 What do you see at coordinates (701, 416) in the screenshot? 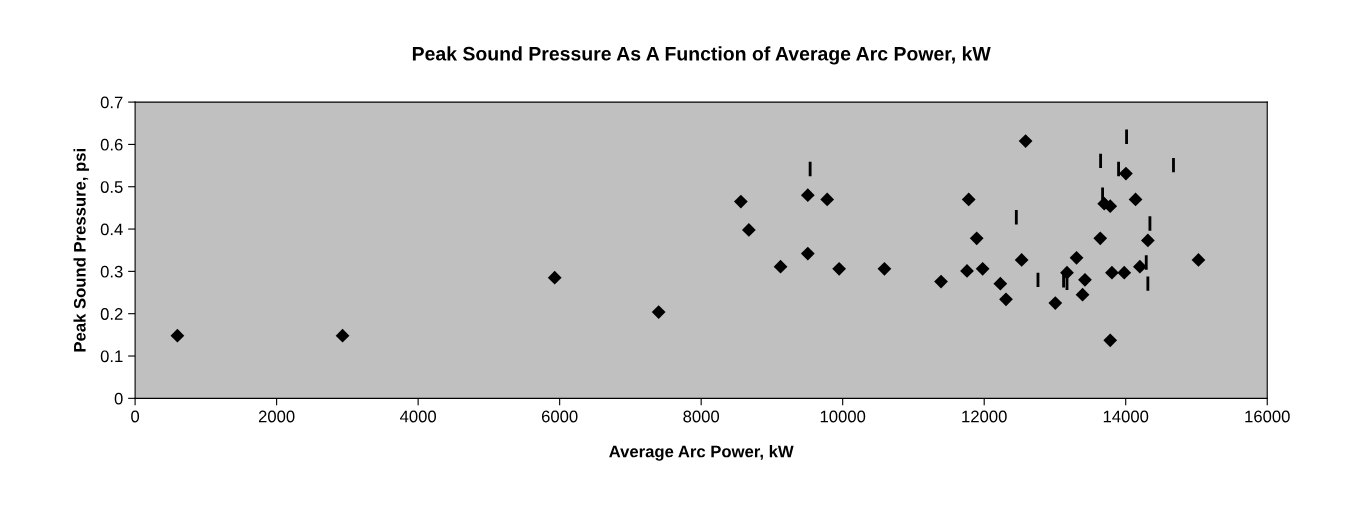
I see `x-tick-label: 8000` at bounding box center [701, 416].